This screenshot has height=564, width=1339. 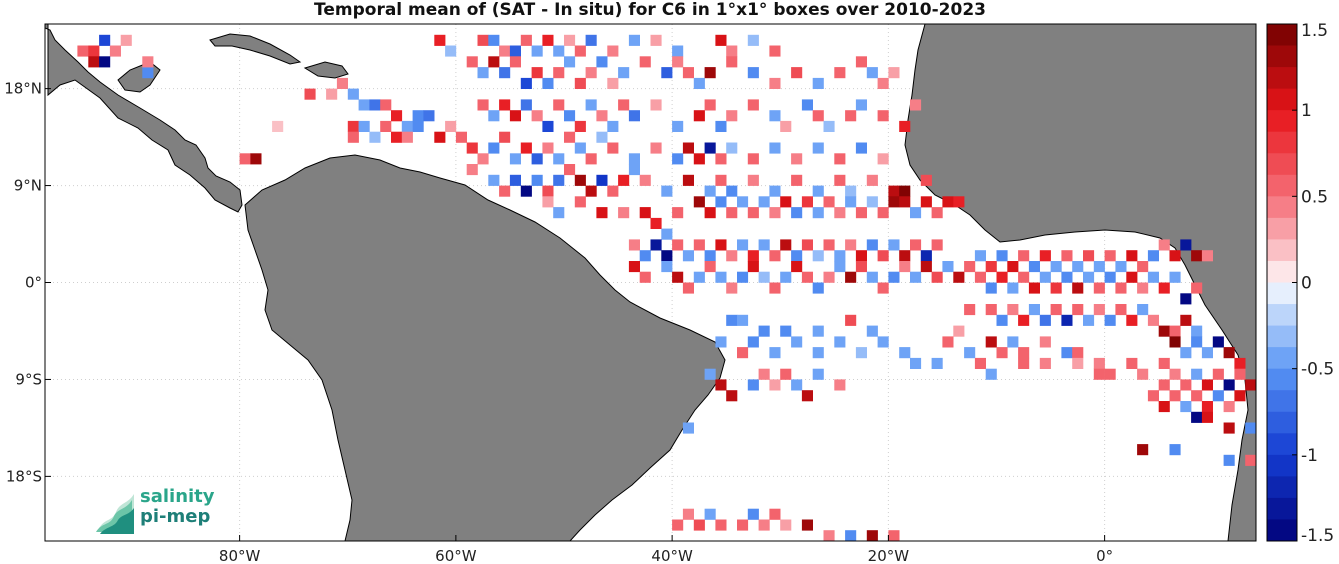 What do you see at coordinates (1317, 536) in the screenshot?
I see `colorbar-tick-label: -1.5` at bounding box center [1317, 536].